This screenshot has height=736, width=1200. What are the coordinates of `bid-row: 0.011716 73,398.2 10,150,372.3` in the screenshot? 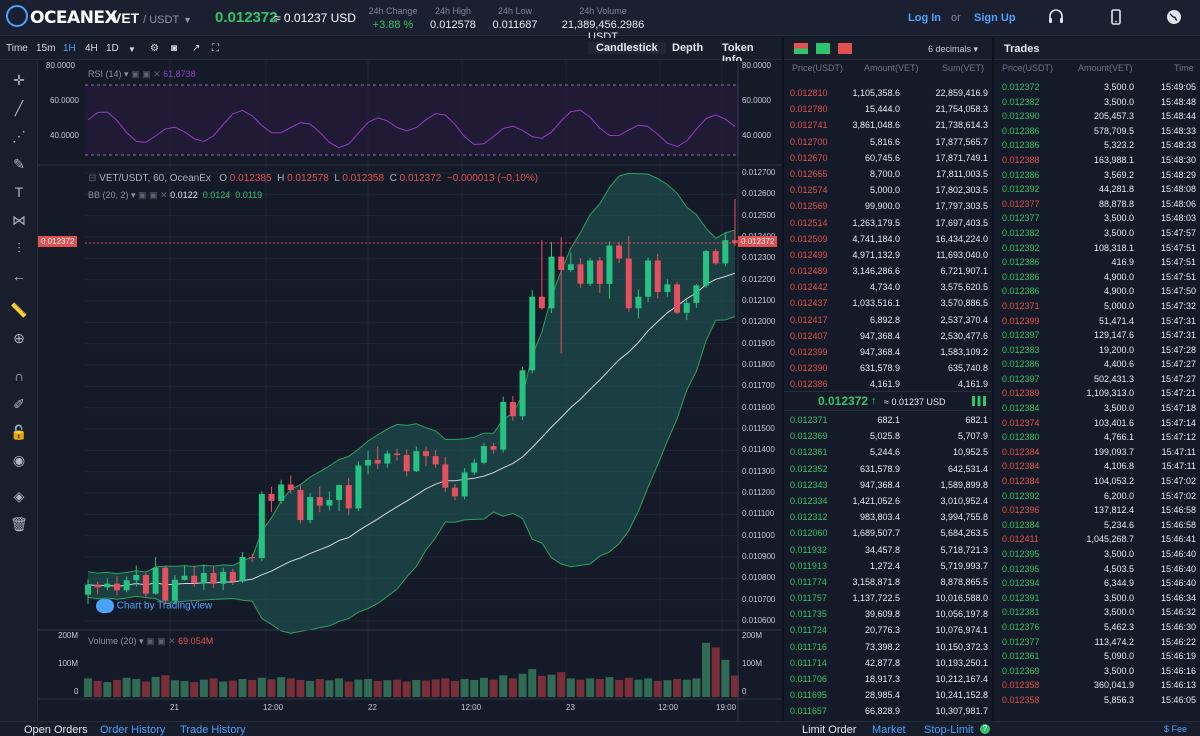 It's located at (888, 647).